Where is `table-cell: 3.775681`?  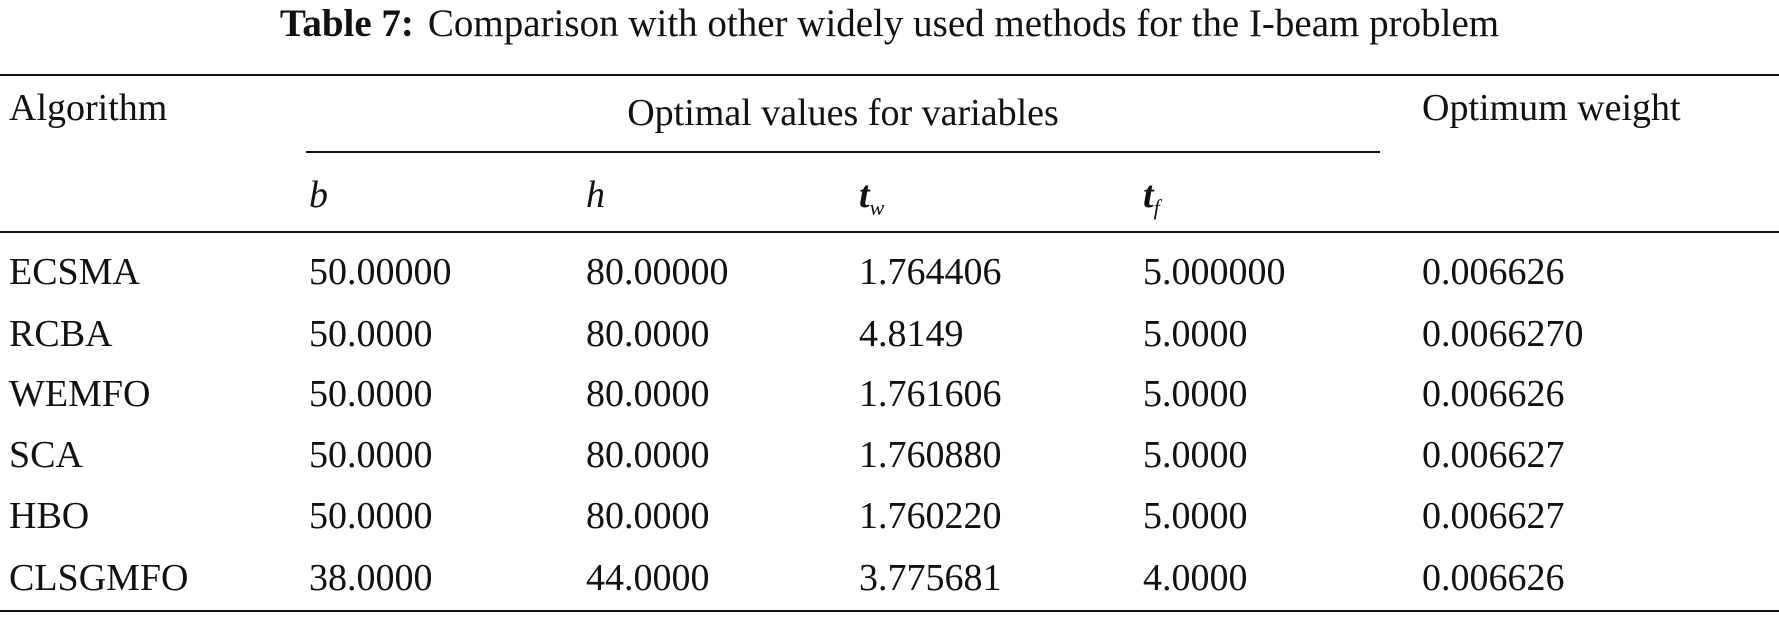
table-cell: 3.775681 is located at coordinates (930, 578).